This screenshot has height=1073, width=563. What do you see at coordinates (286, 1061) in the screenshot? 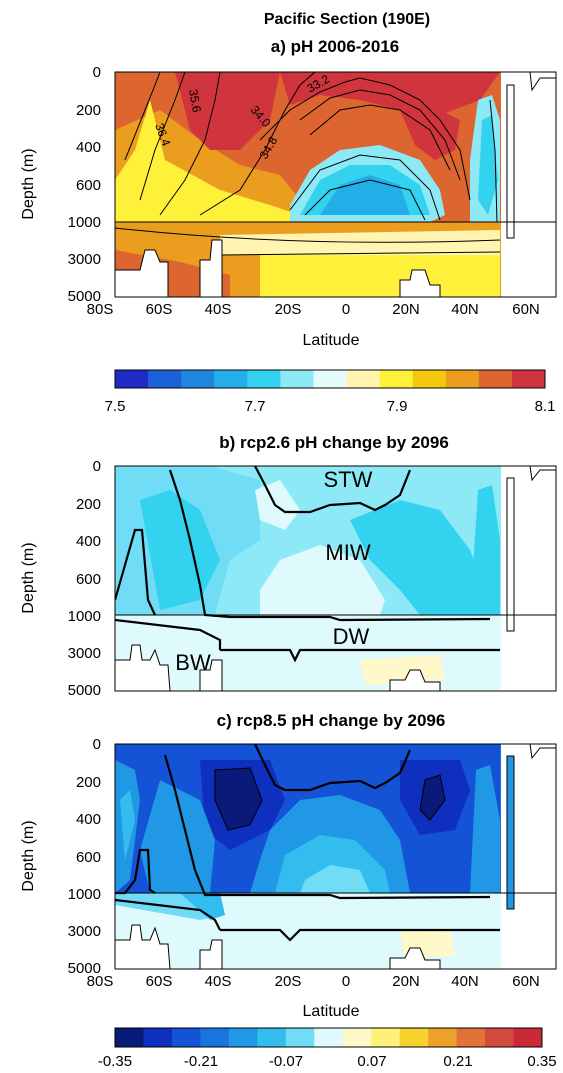
I see `colorbar-tick-label: -0.07` at bounding box center [286, 1061].